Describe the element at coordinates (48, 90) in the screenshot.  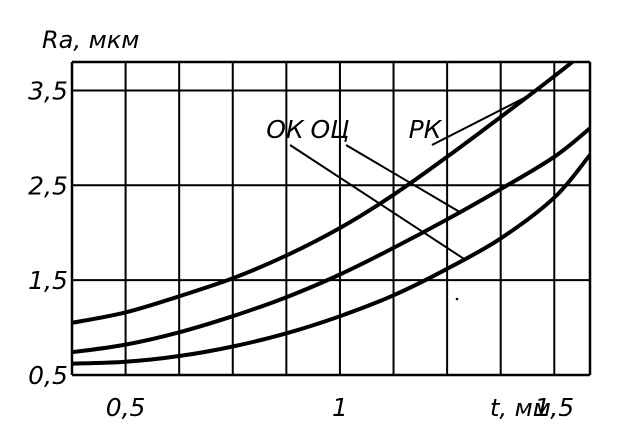
I see `y-tick-label-3: 3,5` at that location.